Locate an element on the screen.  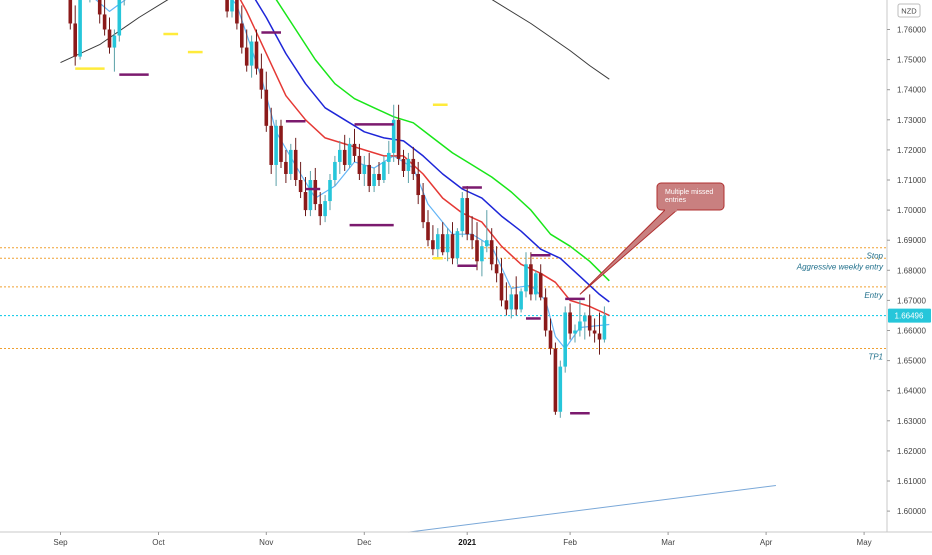
y-tick-label: 1.65000 is located at coordinates (911, 361).